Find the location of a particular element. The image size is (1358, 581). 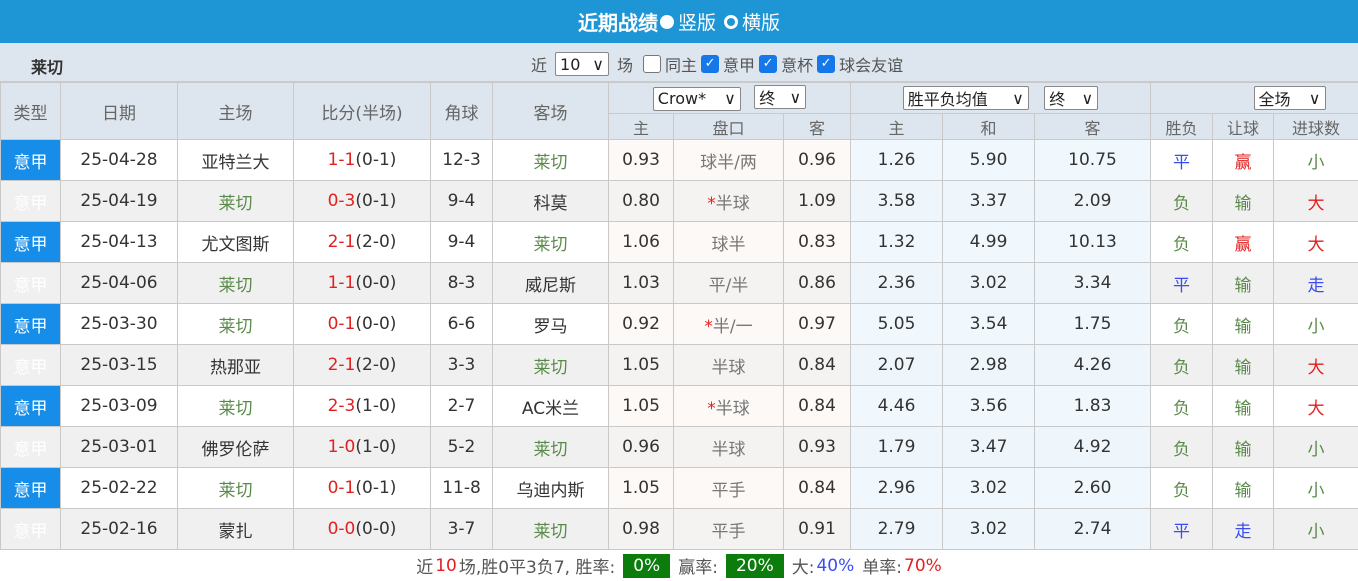

full-score: 0-0 is located at coordinates (342, 529).